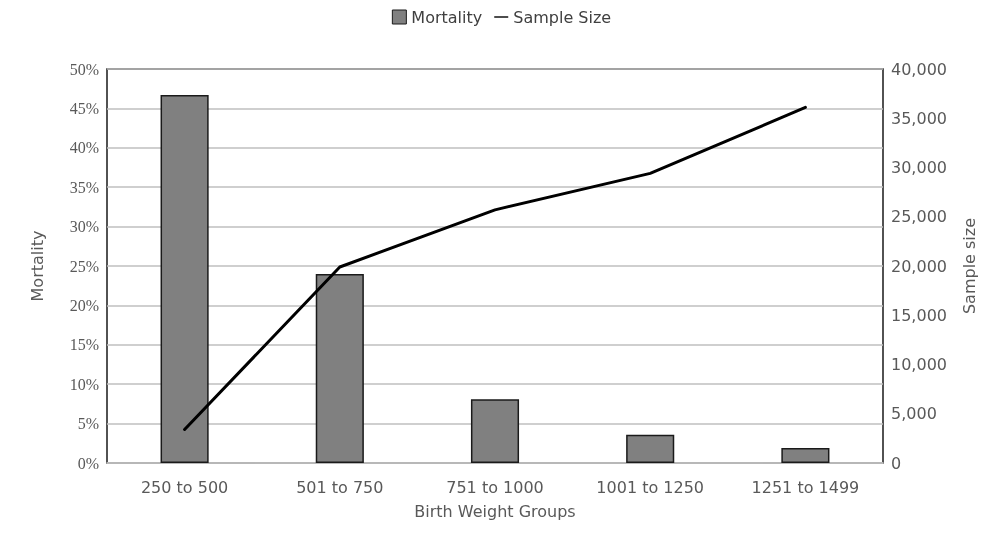  I want to click on y2-axis-title: Sample size, so click(969, 266).